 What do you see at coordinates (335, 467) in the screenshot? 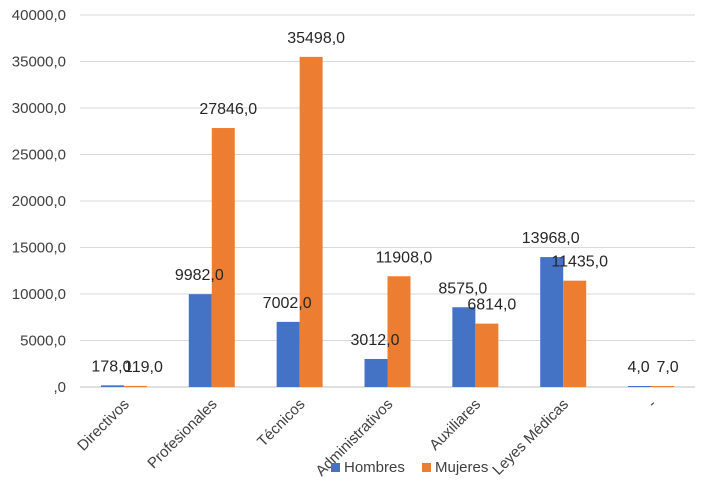
I see `legend-swatch-hombres` at bounding box center [335, 467].